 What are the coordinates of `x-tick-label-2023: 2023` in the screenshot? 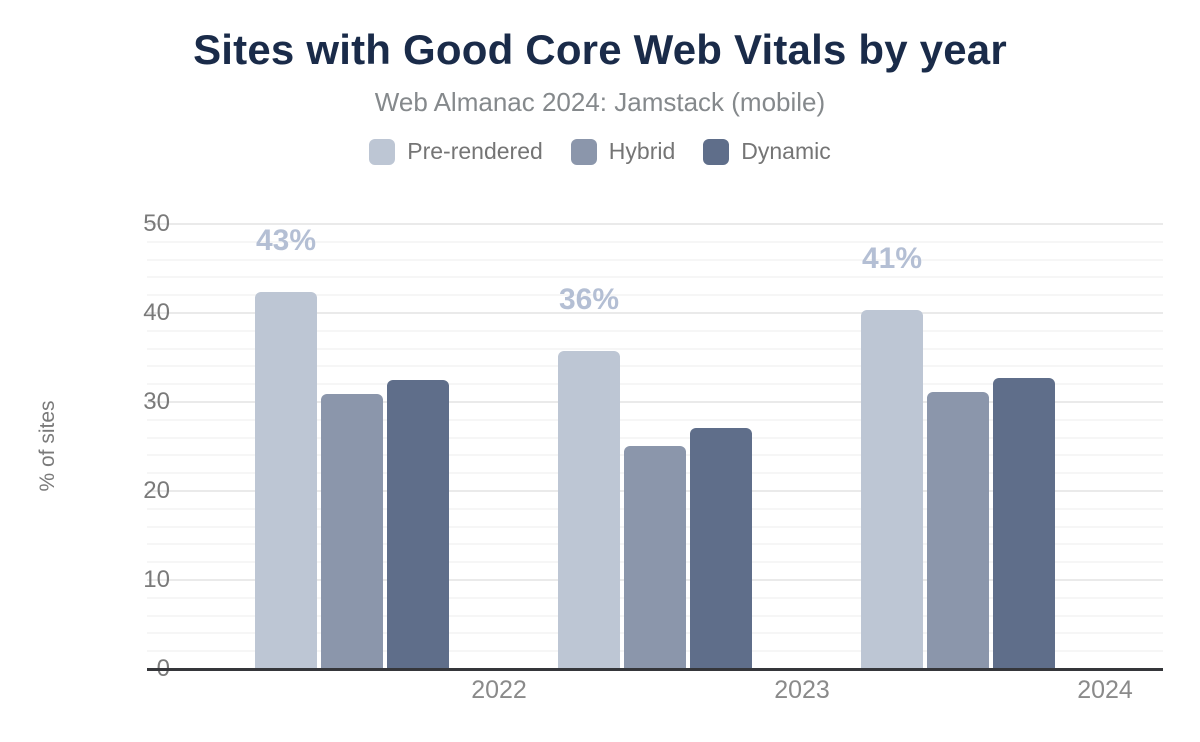 It's located at (802, 690).